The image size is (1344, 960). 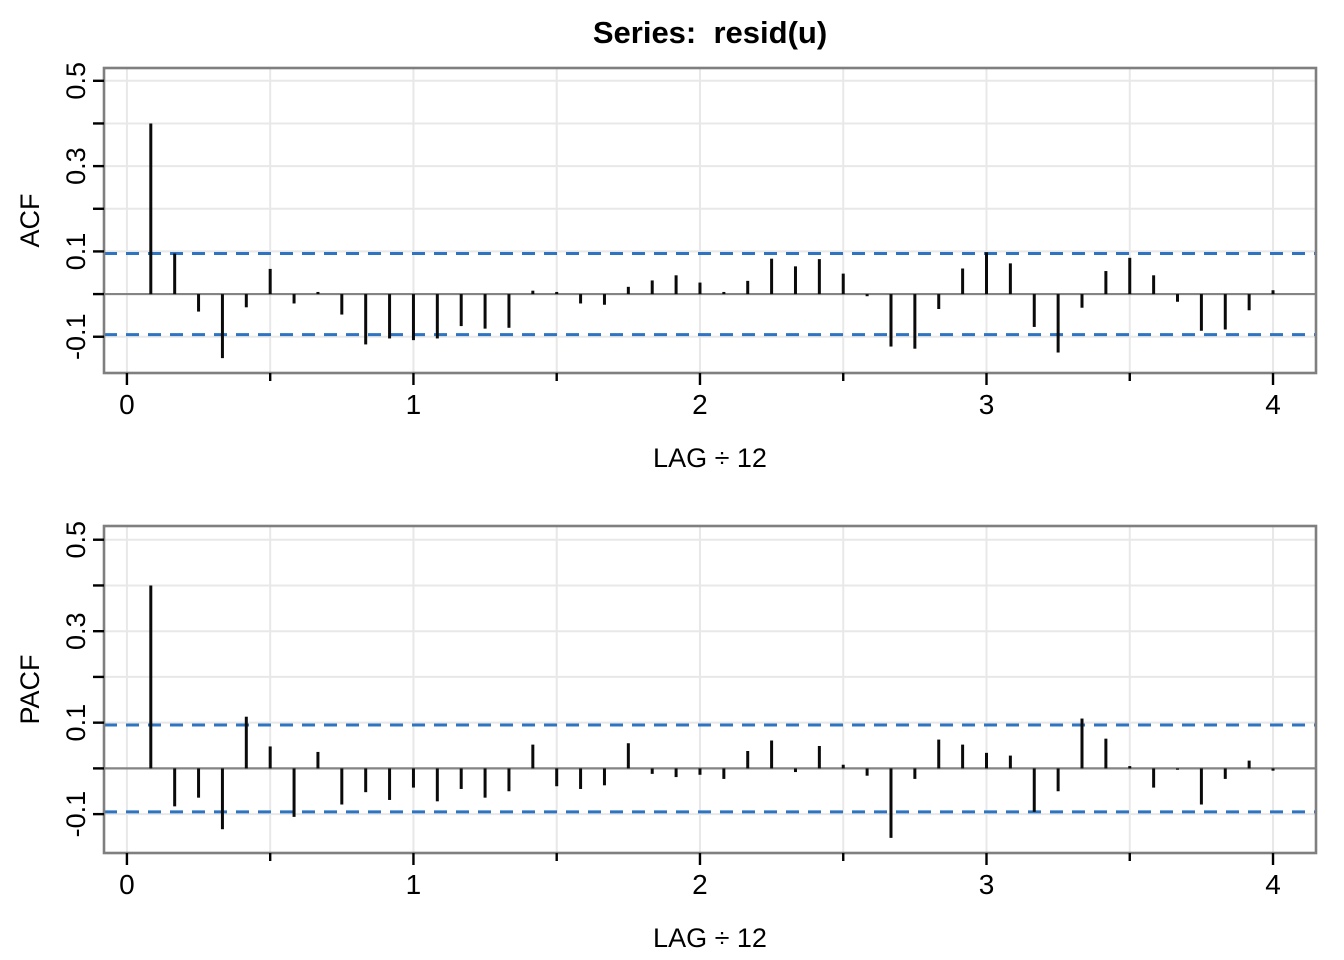 I want to click on acf-y-tick-label: 0.3, so click(x=76, y=166).